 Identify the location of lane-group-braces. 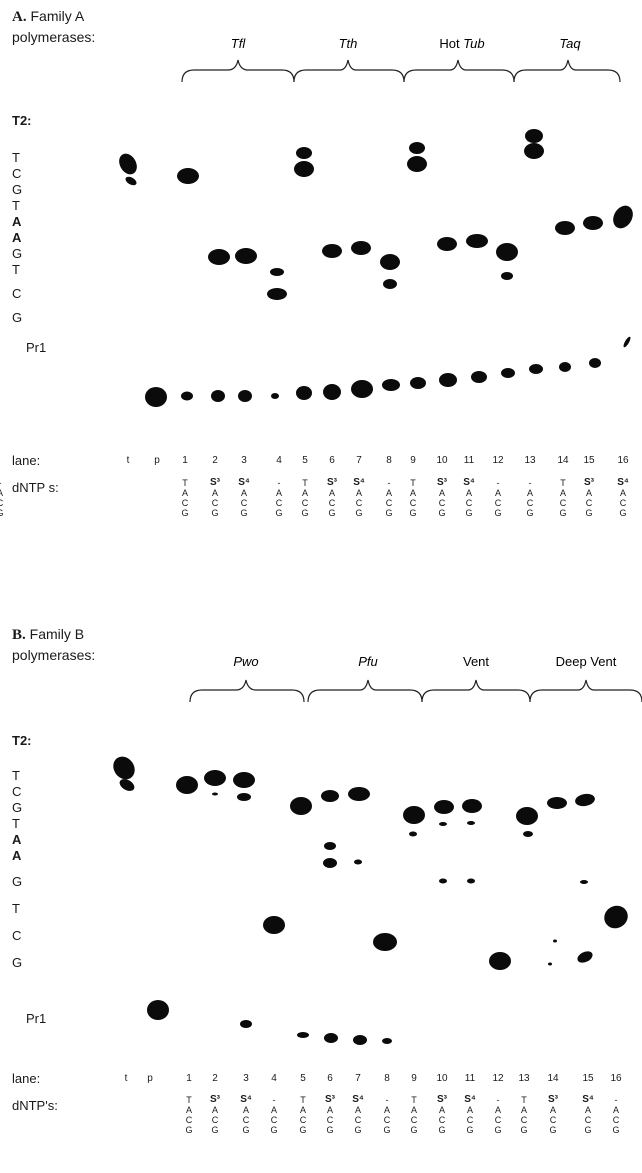
(401, 71).